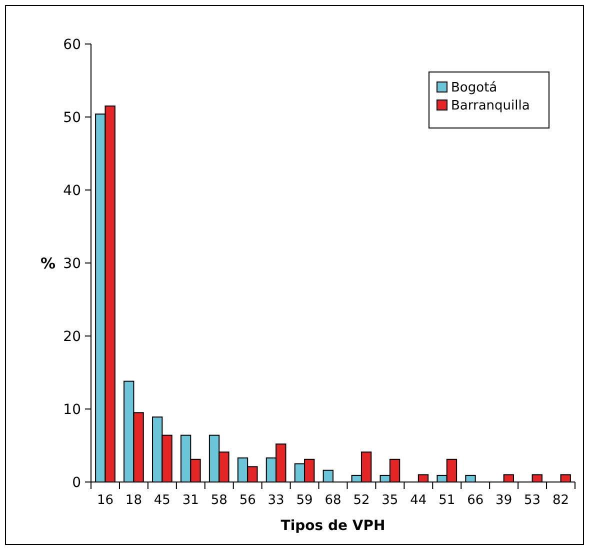 The width and height of the screenshot is (589, 550). I want to click on legend-label: Bogotá, so click(474, 88).